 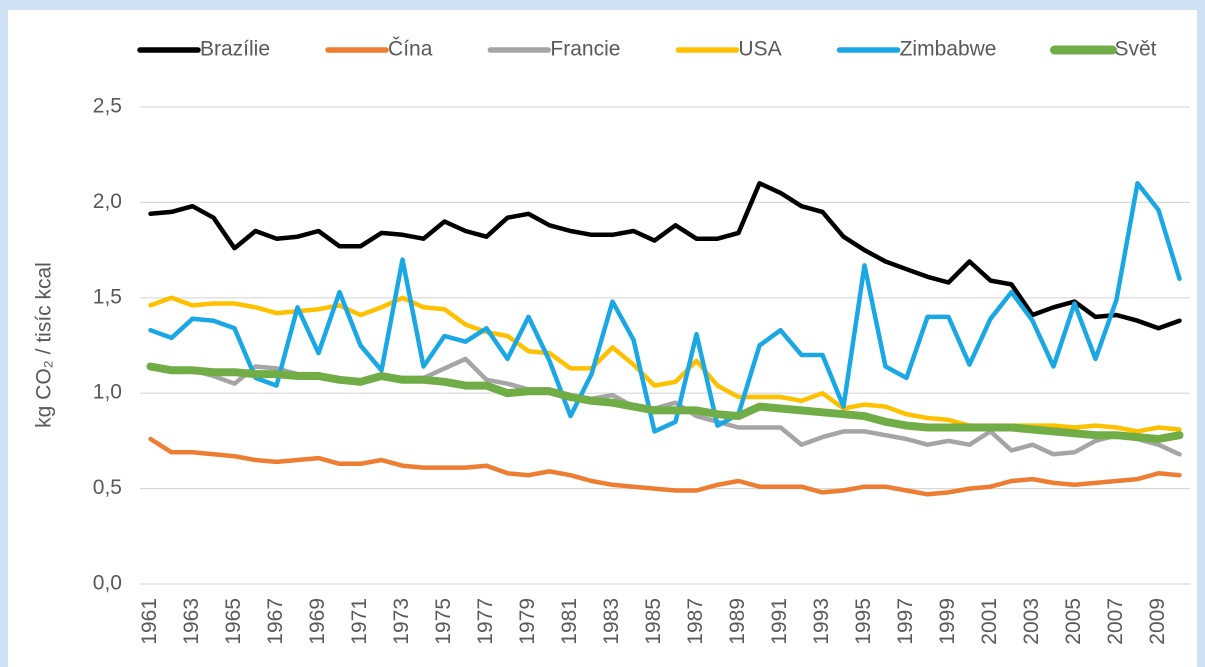 I want to click on x-tick-label: 1977, so click(x=485, y=621).